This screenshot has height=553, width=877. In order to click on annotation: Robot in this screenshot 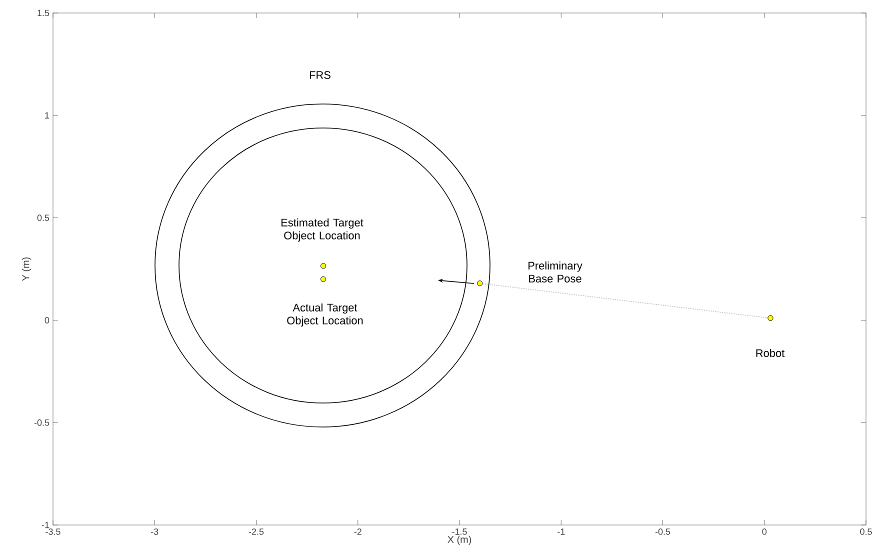, I will do `click(770, 353)`.